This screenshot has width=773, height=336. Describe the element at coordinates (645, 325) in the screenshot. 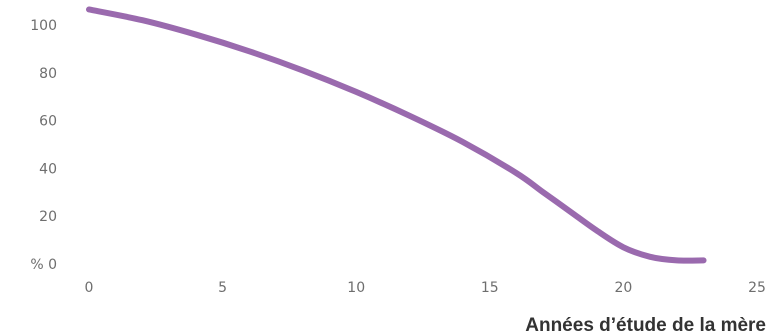

I see `x-axis-title: Années d’étude de la mère` at that location.